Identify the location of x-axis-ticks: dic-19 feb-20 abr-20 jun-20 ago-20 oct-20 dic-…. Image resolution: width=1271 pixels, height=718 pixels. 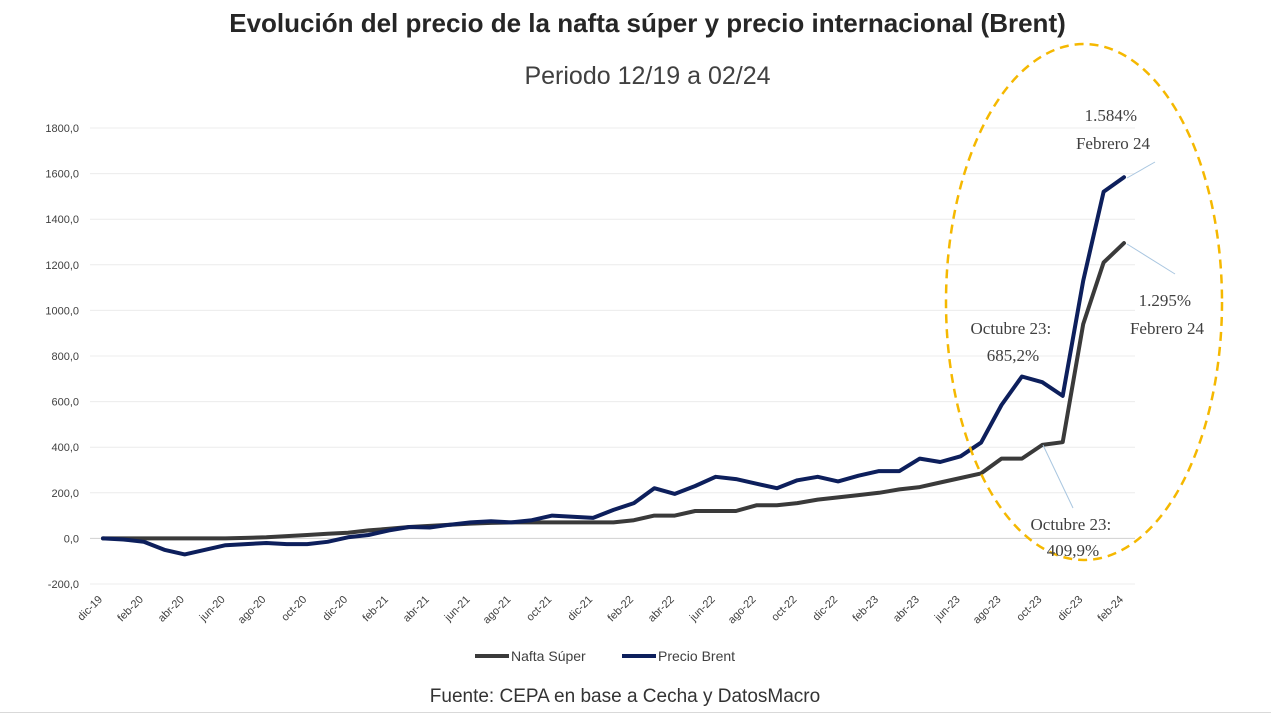
(600, 610).